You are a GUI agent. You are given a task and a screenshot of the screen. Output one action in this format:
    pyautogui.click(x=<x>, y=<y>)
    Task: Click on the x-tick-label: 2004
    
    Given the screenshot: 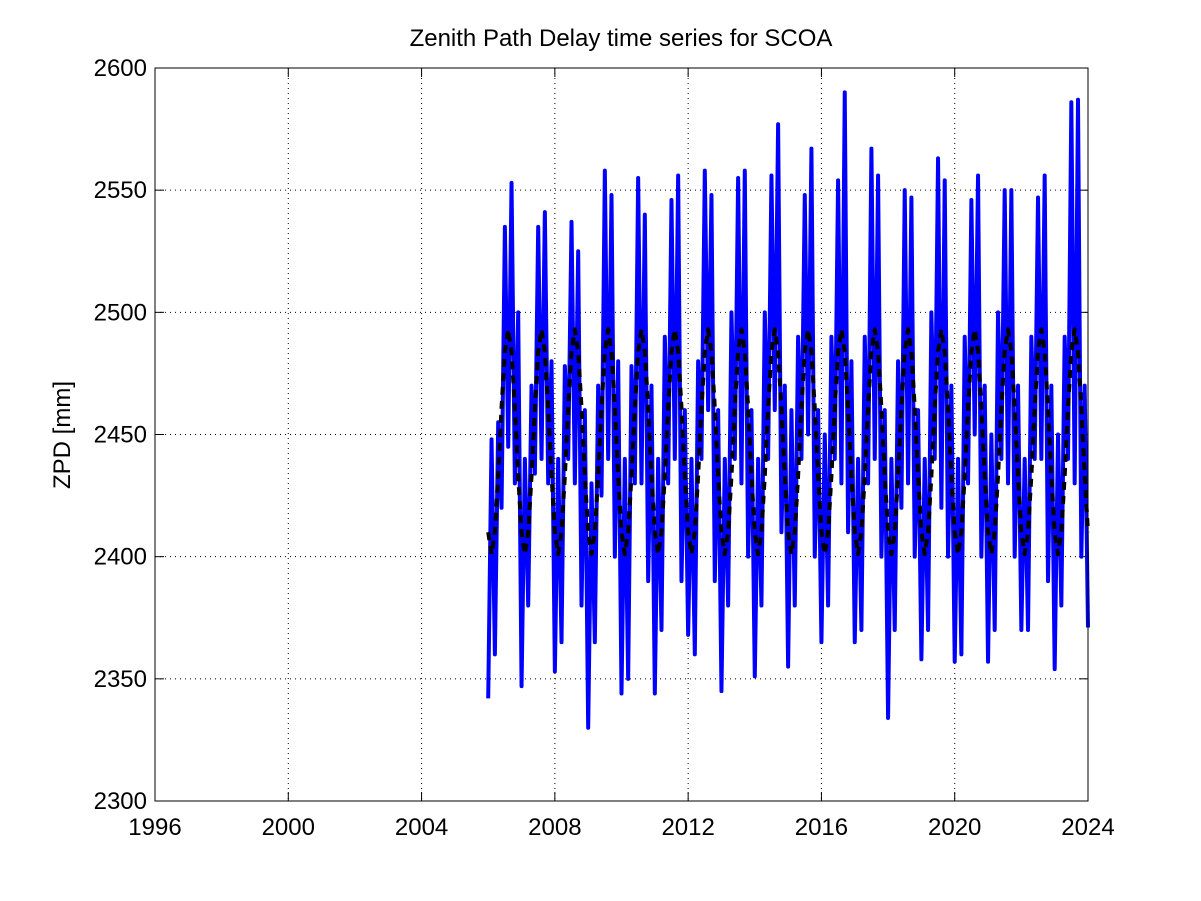 What is the action you would take?
    pyautogui.click(x=421, y=827)
    